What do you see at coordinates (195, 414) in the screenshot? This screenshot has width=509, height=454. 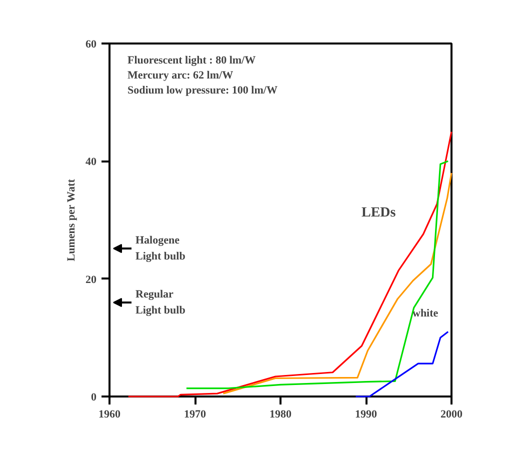 I see `x-tick-label: 1970` at bounding box center [195, 414].